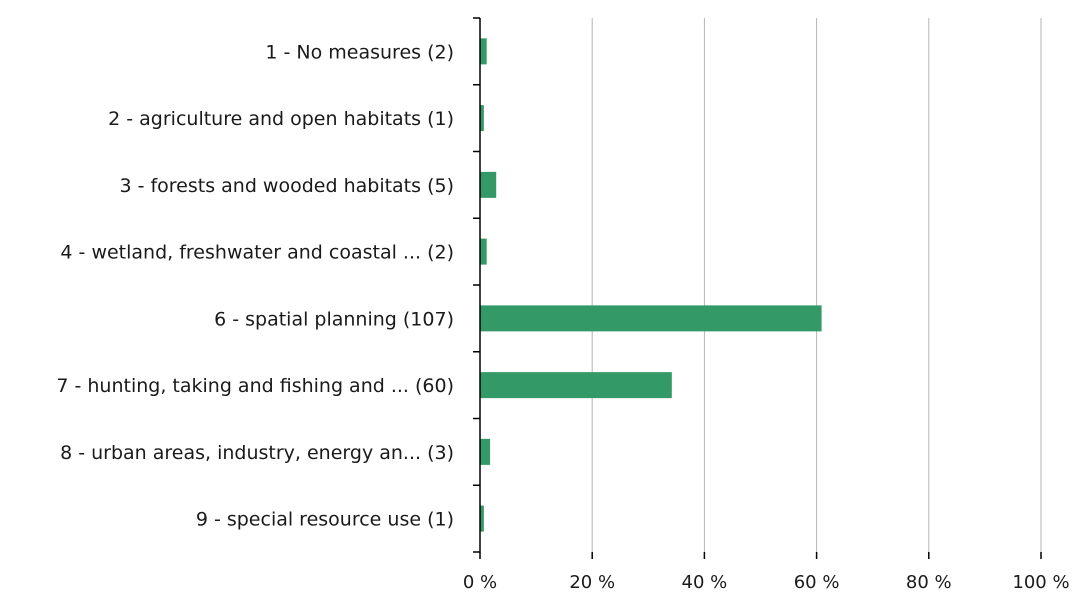 Image resolution: width=1078 pixels, height=599 pixels. I want to click on x-tick-label-60: 60 %, so click(817, 582).